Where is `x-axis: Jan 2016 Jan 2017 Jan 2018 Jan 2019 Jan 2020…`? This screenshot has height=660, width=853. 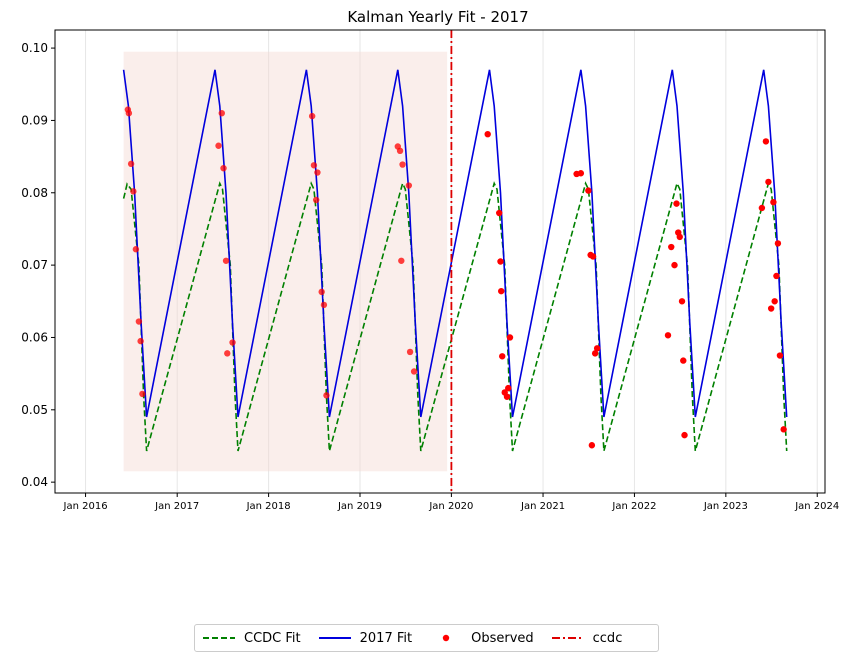
x-axis: Jan 2016 Jan 2017 Jan 2018 Jan 2019 Jan 2020… is located at coordinates (451, 502).